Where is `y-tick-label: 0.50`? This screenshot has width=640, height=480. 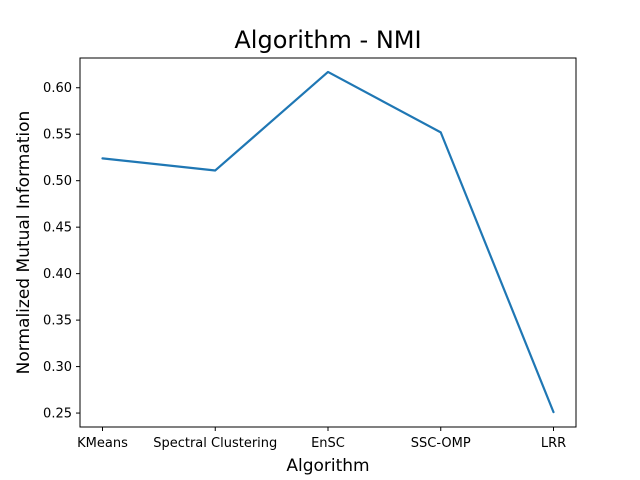
y-tick-label: 0.50 is located at coordinates (57, 181).